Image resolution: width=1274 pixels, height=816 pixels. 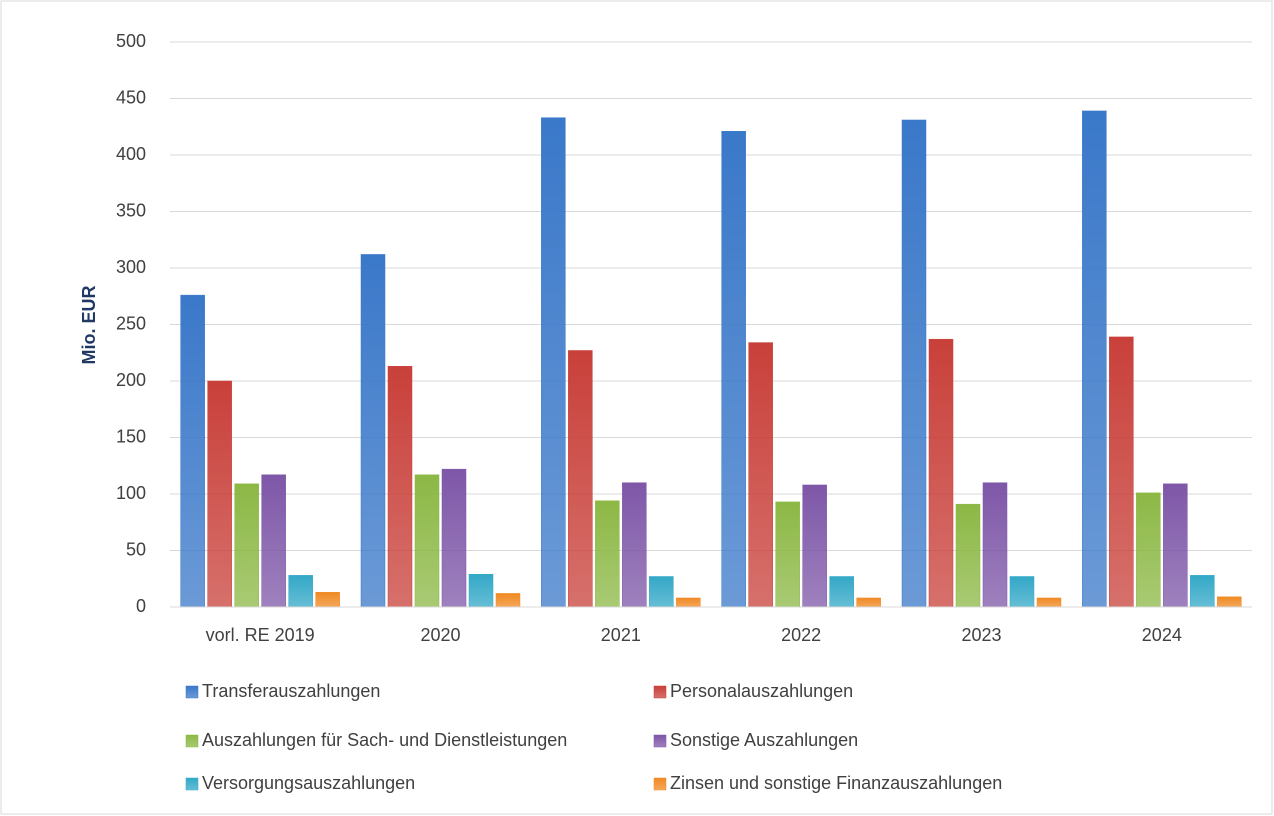 What do you see at coordinates (131, 493) in the screenshot?
I see `y-tick-label: 100` at bounding box center [131, 493].